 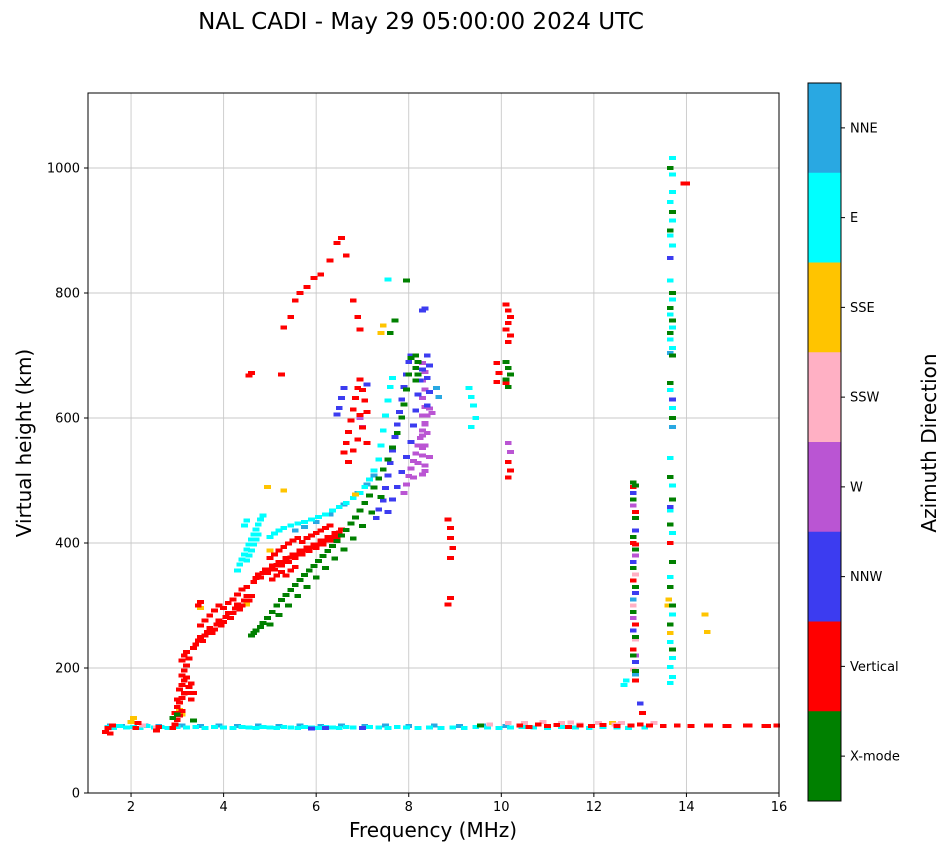 What do you see at coordinates (824, 756) in the screenshot?
I see `colorbar-band-X-mode` at bounding box center [824, 756].